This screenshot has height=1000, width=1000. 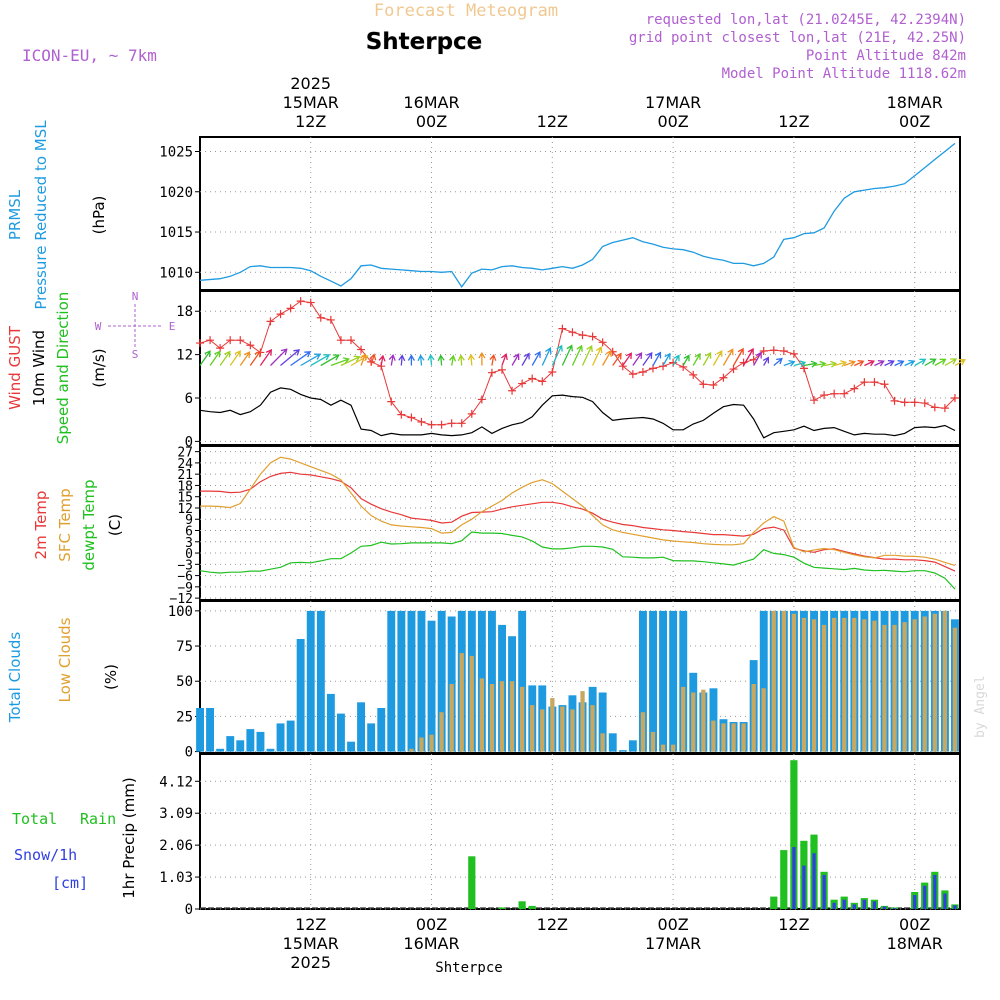 What do you see at coordinates (466, 11) in the screenshot?
I see `chart-title: Forecast Meteogram` at bounding box center [466, 11].